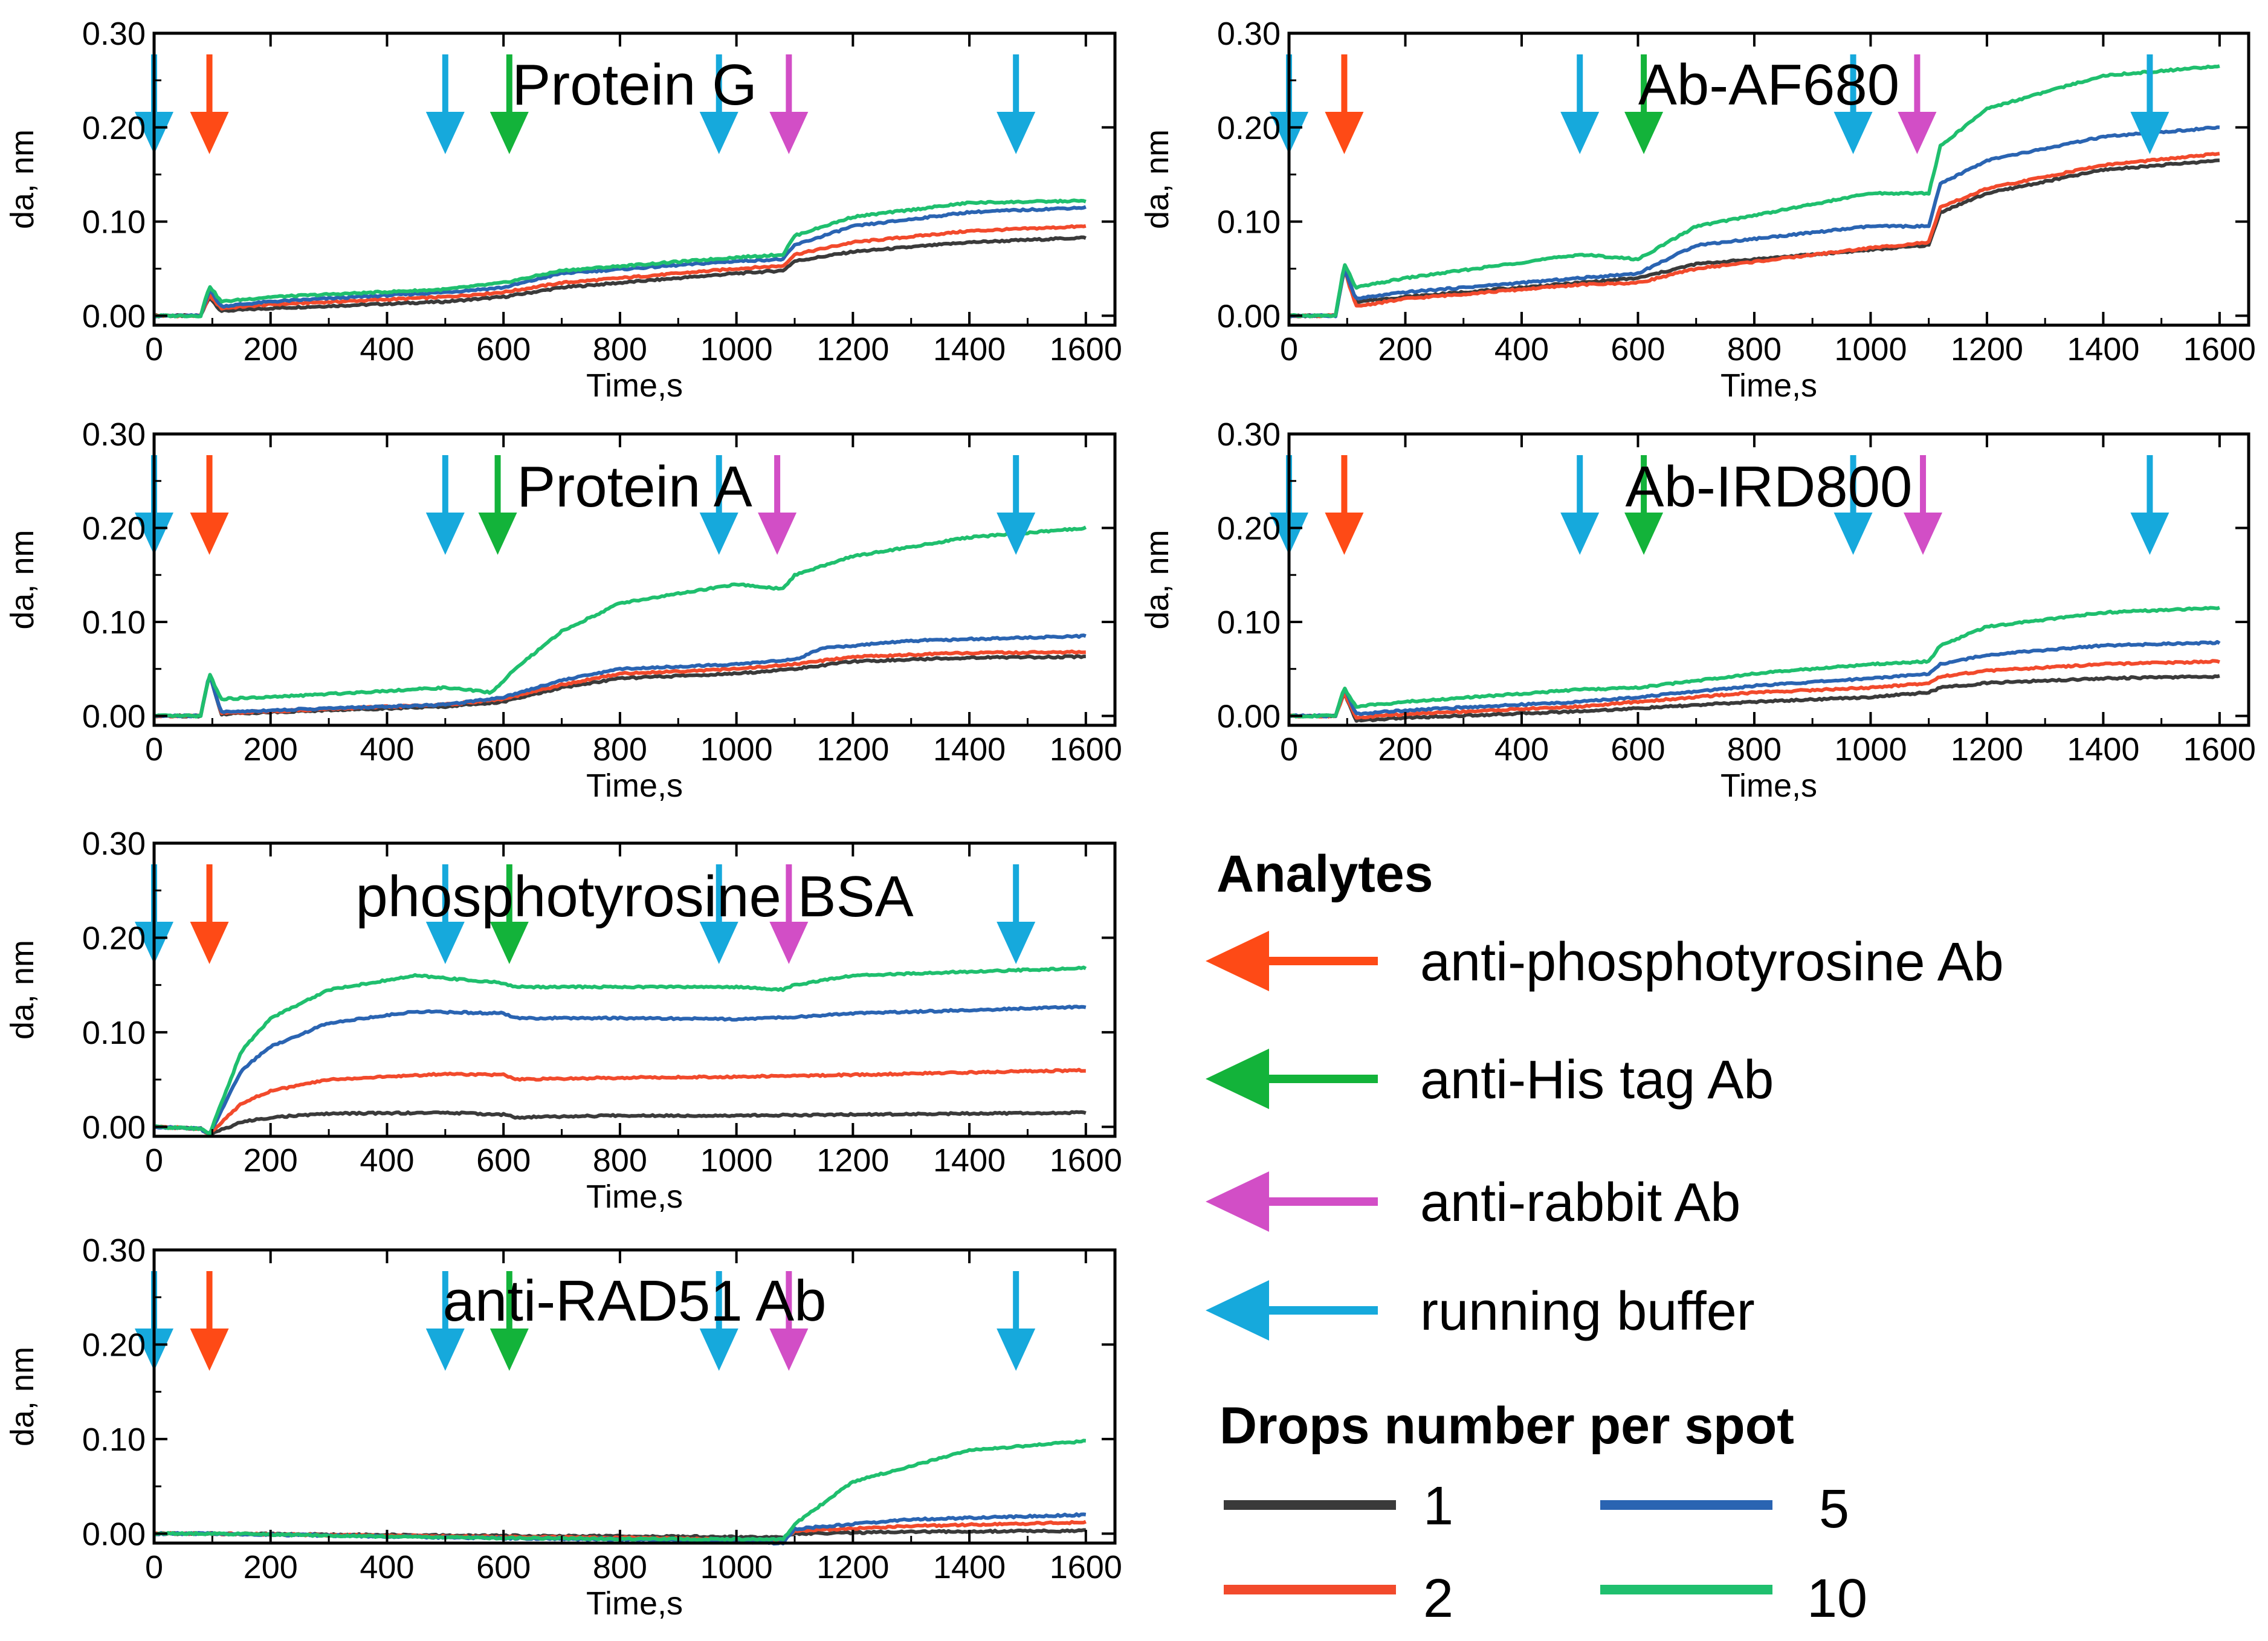 Image resolution: width=2268 pixels, height=1641 pixels. Describe the element at coordinates (777, 505) in the screenshot. I see `anti-rabbit-arrow` at that location.